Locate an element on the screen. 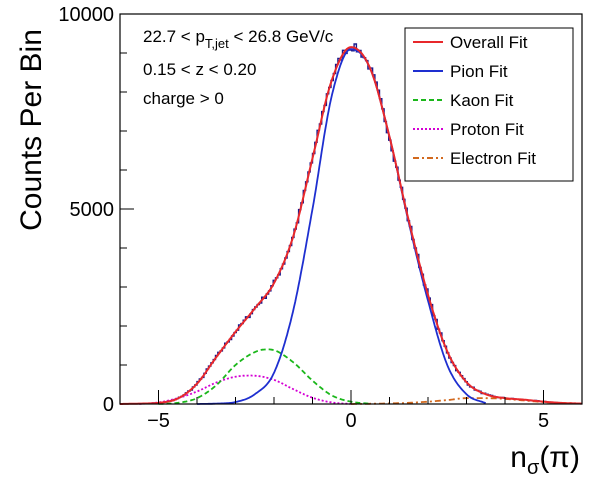  x-tick-label: −5 is located at coordinates (158, 421).